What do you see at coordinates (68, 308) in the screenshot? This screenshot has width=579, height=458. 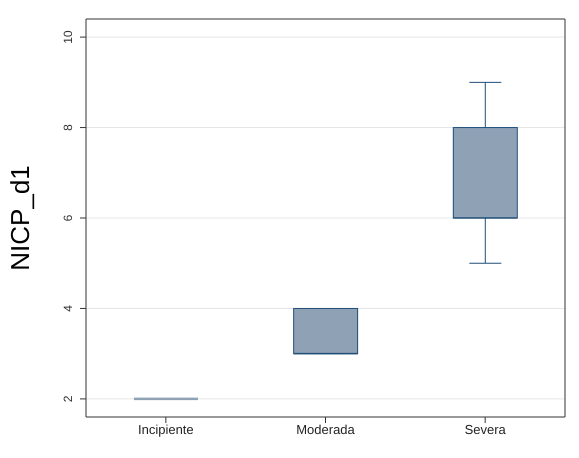 I see `y-tick-label: 4` at bounding box center [68, 308].